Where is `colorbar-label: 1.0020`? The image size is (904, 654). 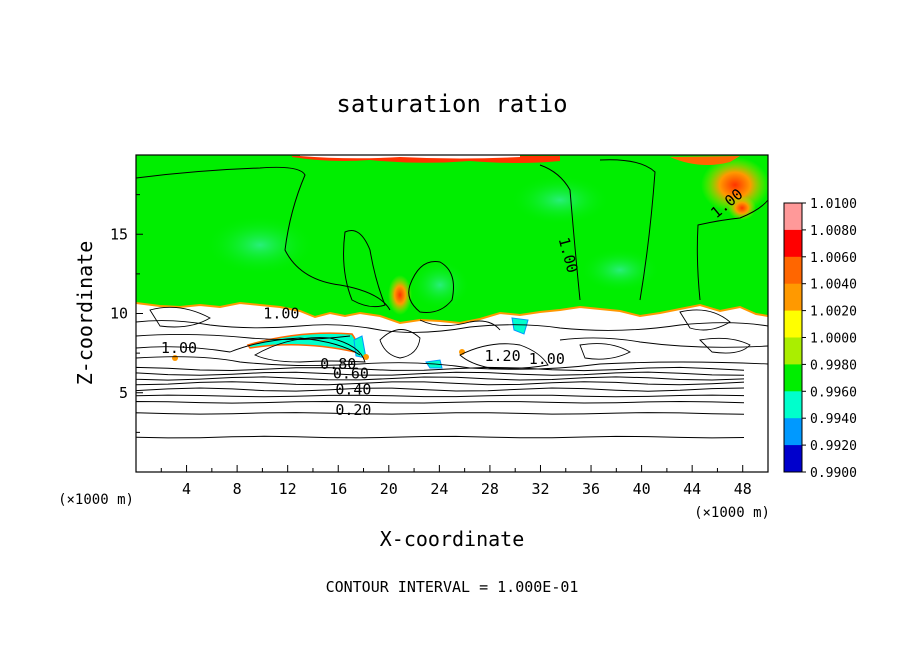 colorbar-label: 1.0020 is located at coordinates (833, 312).